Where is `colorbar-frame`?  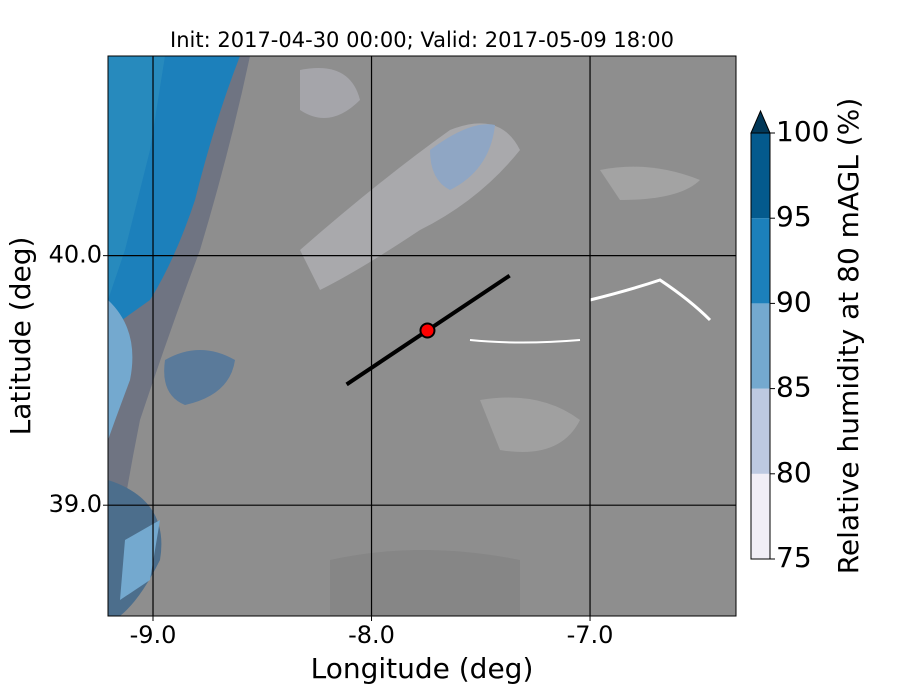 colorbar-frame is located at coordinates (760, 346).